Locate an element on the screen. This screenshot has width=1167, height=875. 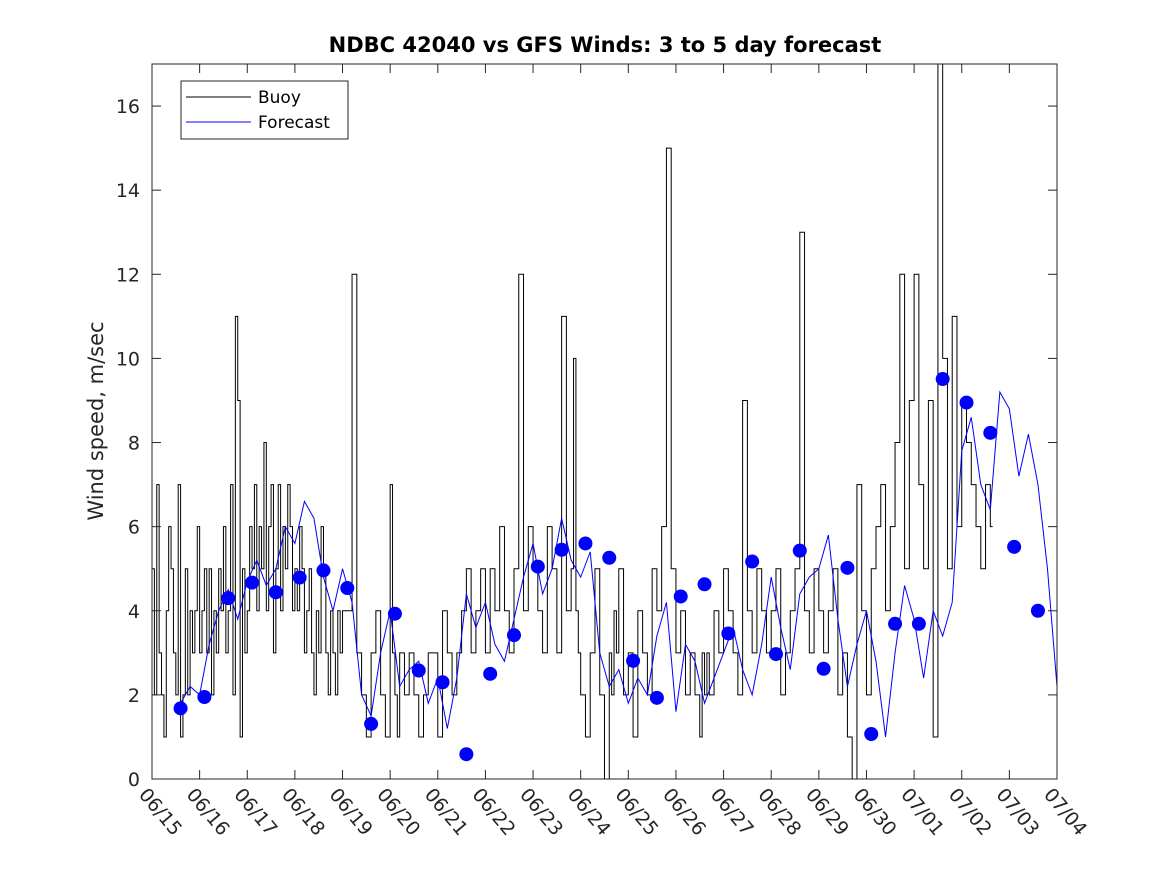
y-tick-label: 4 is located at coordinates (134, 612).